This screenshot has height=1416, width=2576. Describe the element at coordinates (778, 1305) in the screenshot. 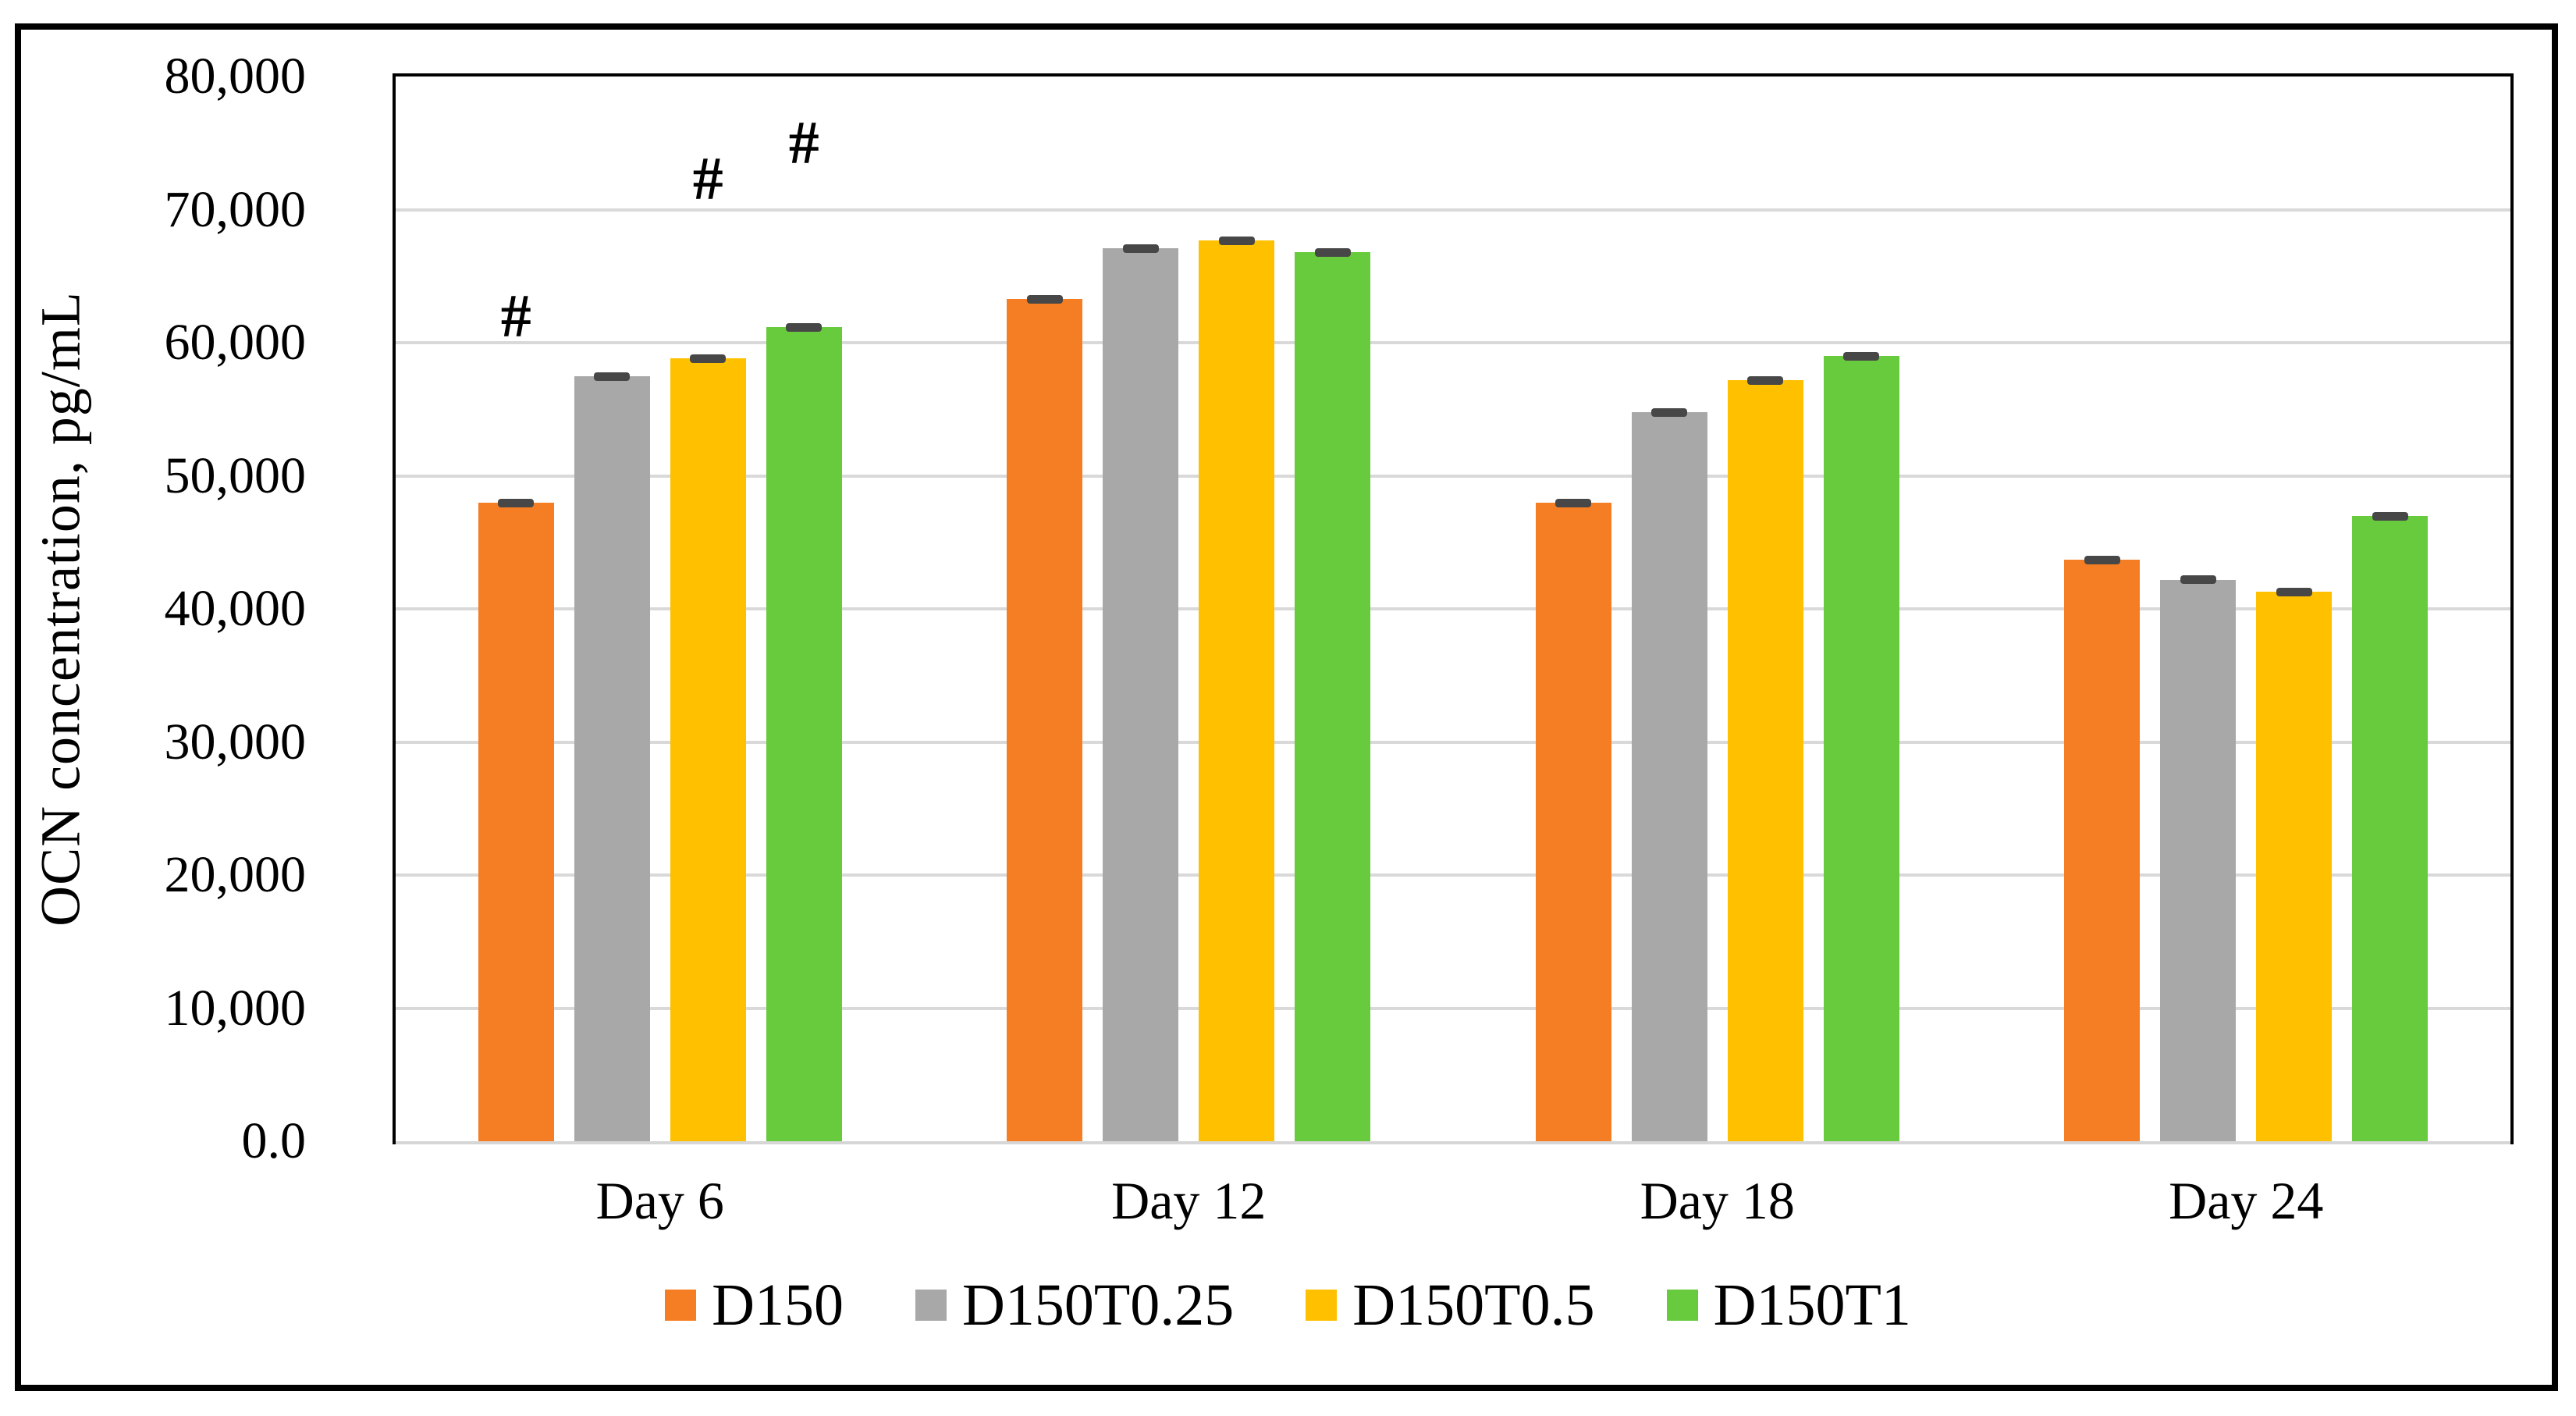

I see `legend-label: D150` at that location.